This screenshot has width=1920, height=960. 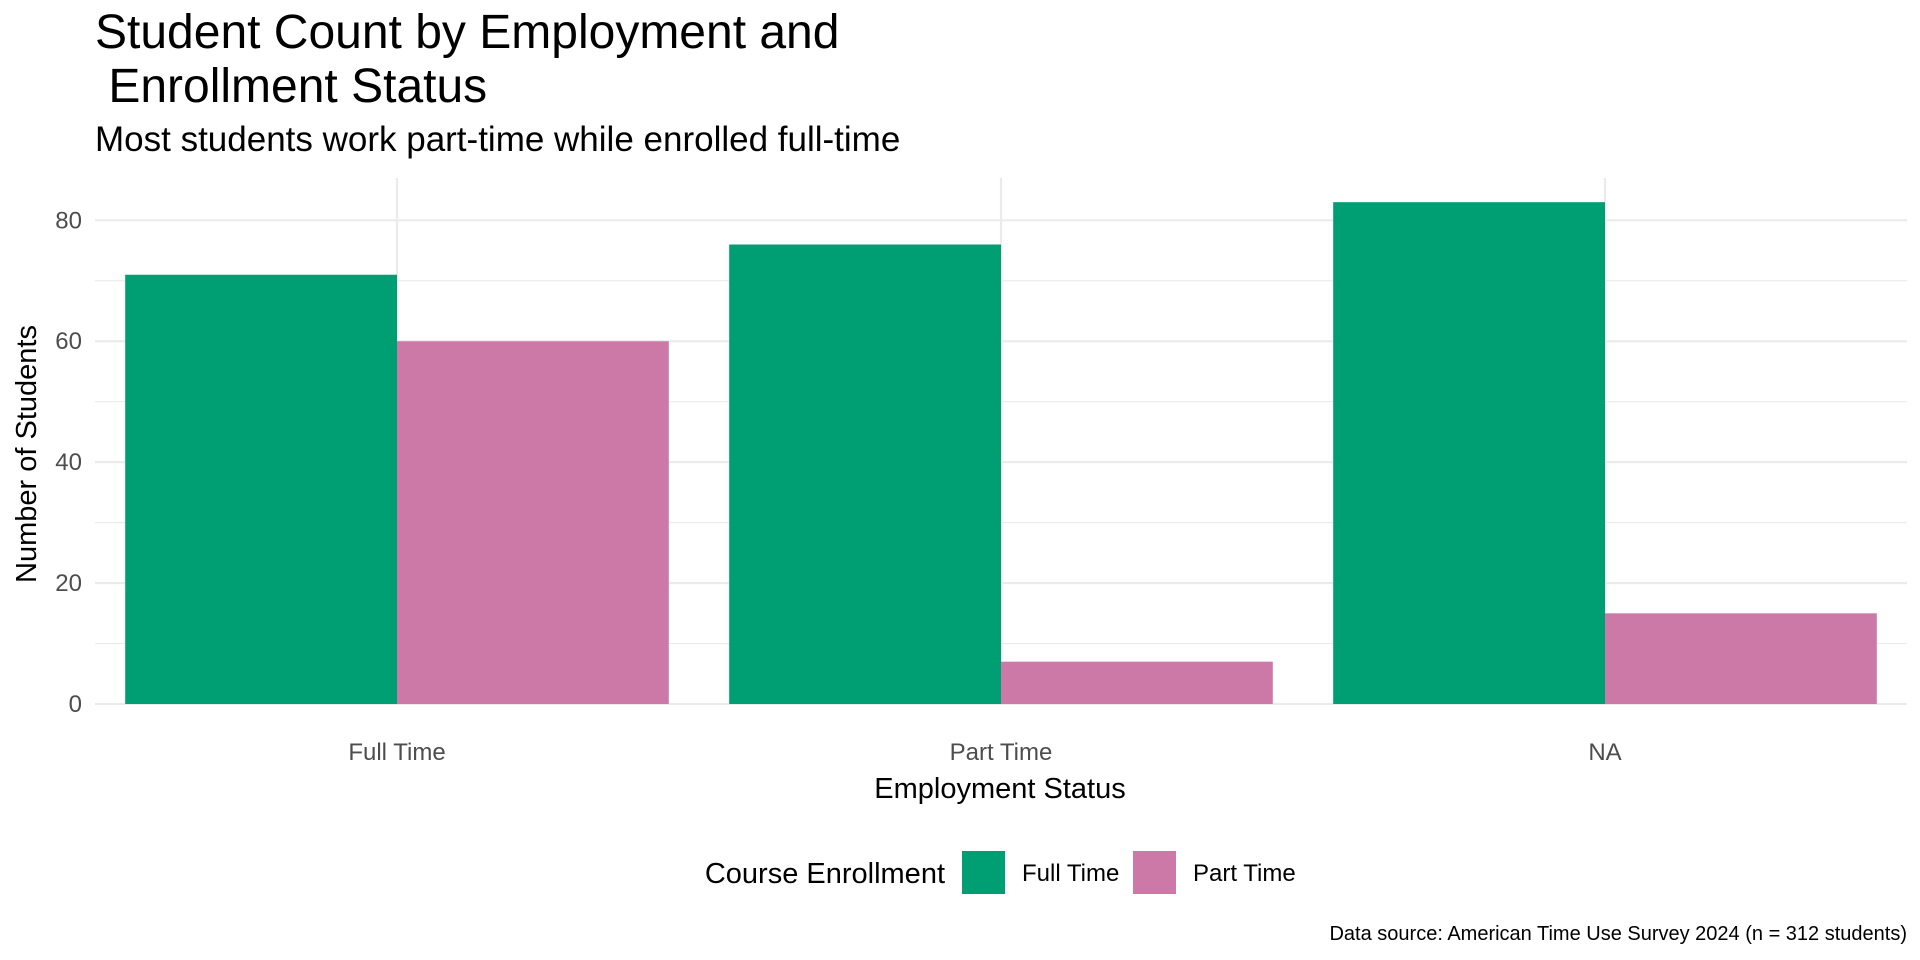 What do you see at coordinates (1469, 453) in the screenshot?
I see `bar-full-time-na` at bounding box center [1469, 453].